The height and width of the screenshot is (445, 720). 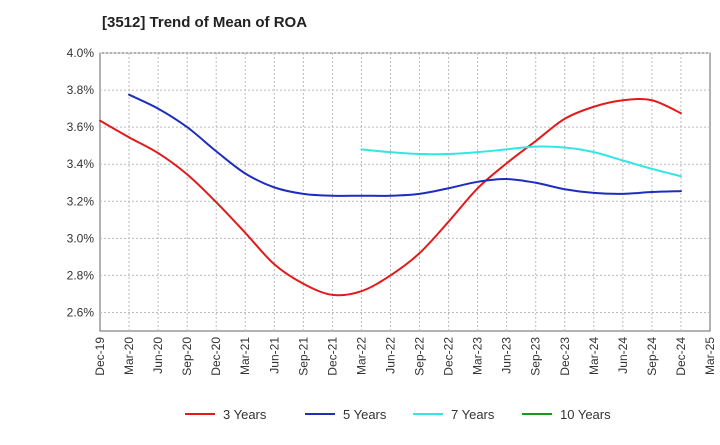 What do you see at coordinates (274, 355) in the screenshot?
I see `x-tick-label: Jun-21` at bounding box center [274, 355].